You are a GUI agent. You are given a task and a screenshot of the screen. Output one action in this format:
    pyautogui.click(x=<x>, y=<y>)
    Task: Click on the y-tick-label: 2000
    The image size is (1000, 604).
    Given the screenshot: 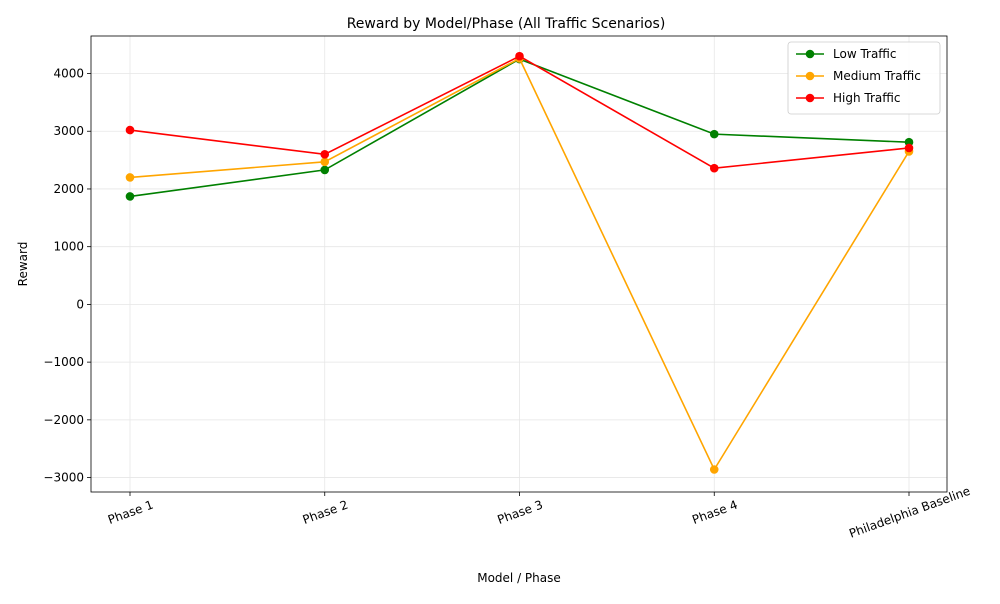 What is the action you would take?
    pyautogui.click(x=68, y=189)
    